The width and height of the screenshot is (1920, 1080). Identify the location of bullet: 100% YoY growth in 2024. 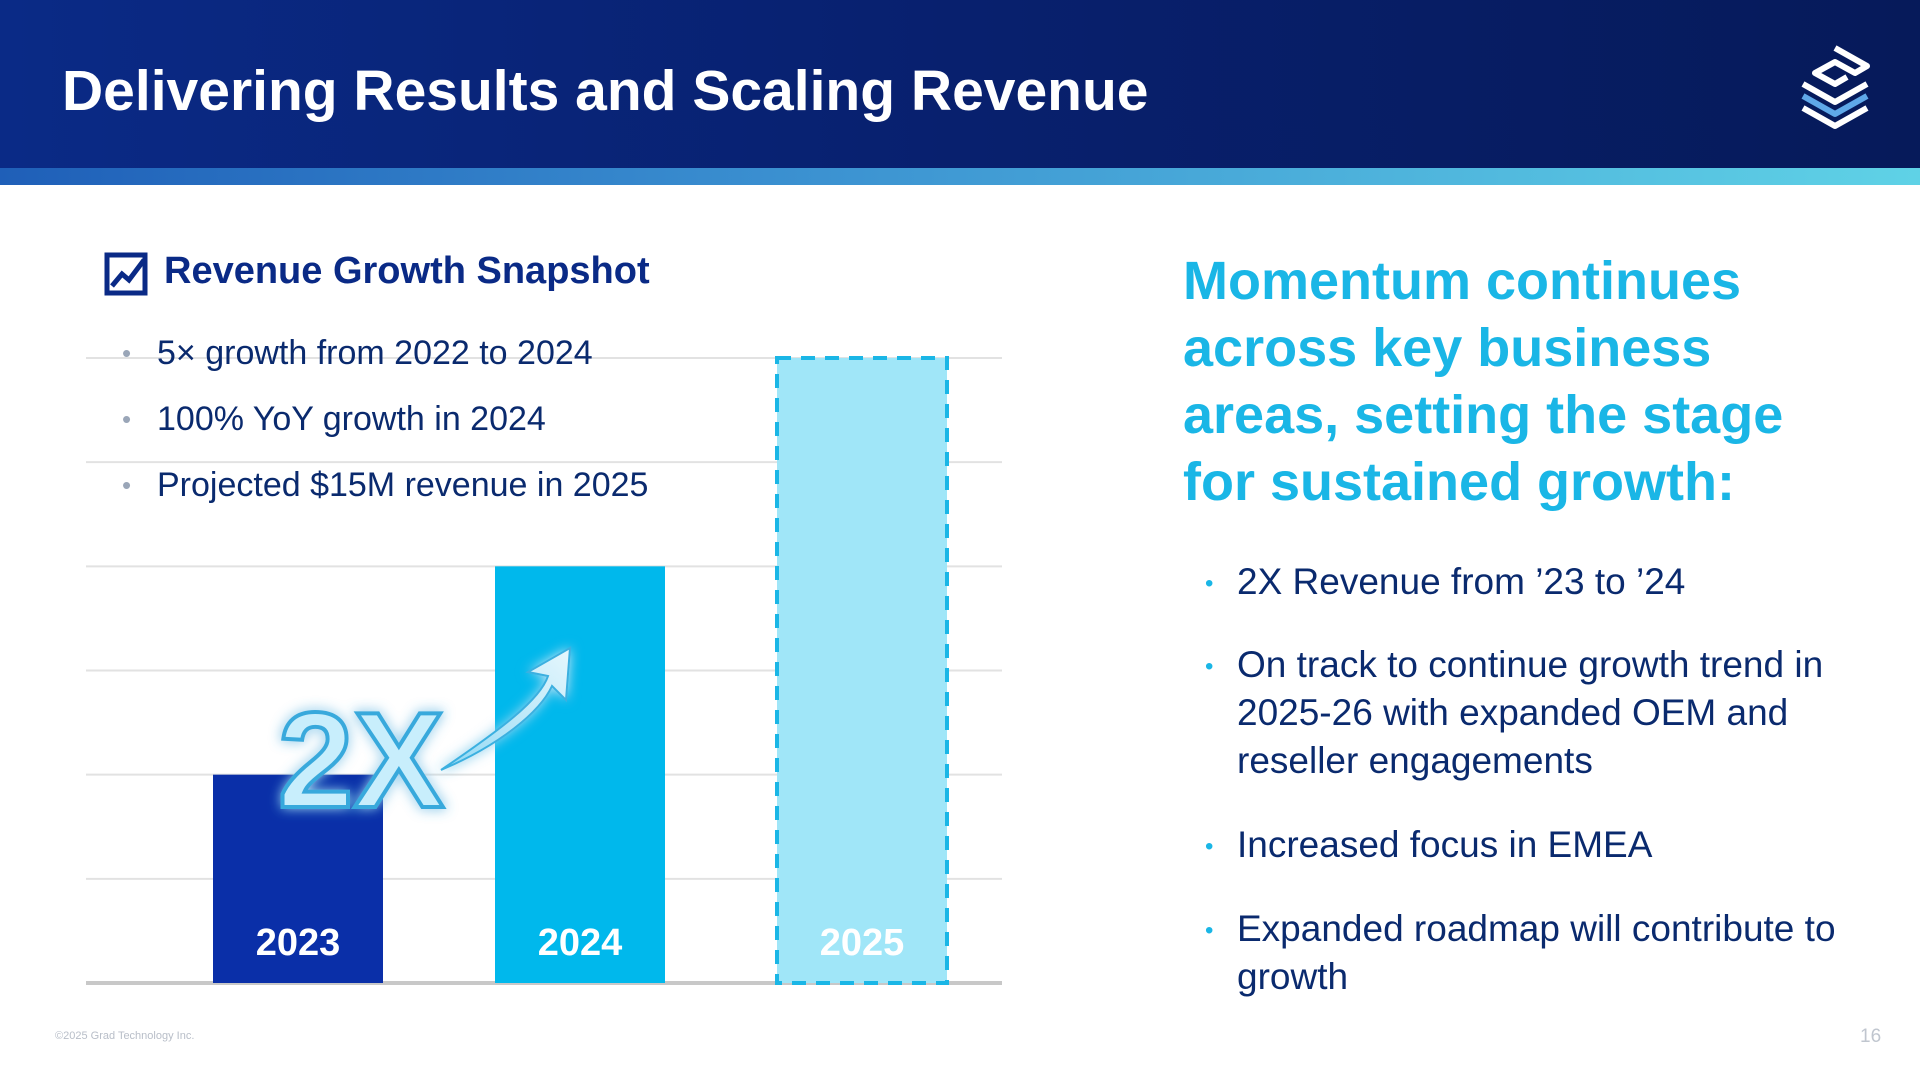
(334, 419).